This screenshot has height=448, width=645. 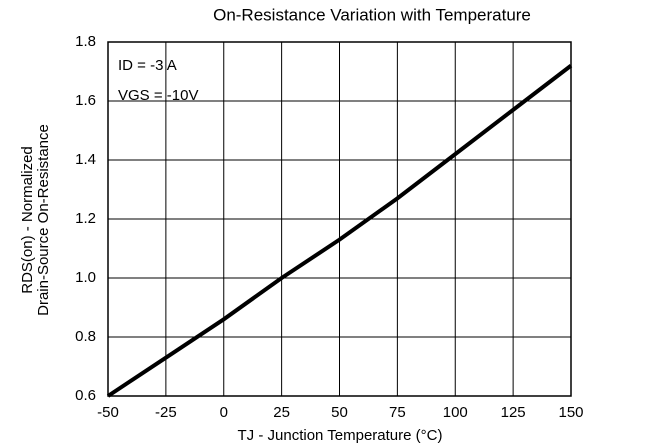 I want to click on annotation: VGS = -10V, so click(x=158, y=95).